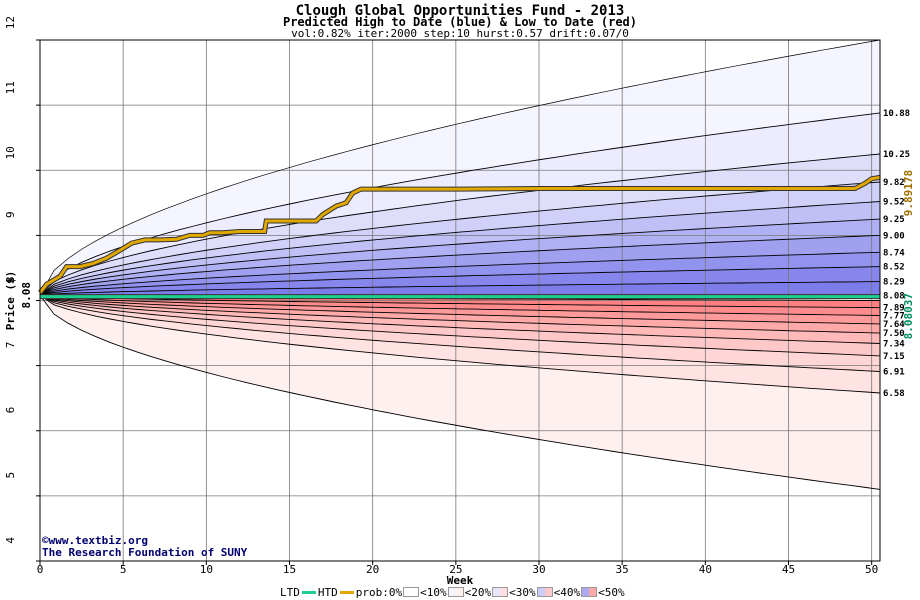  I want to click on high-to-date-value: 9.89178, so click(908, 193).